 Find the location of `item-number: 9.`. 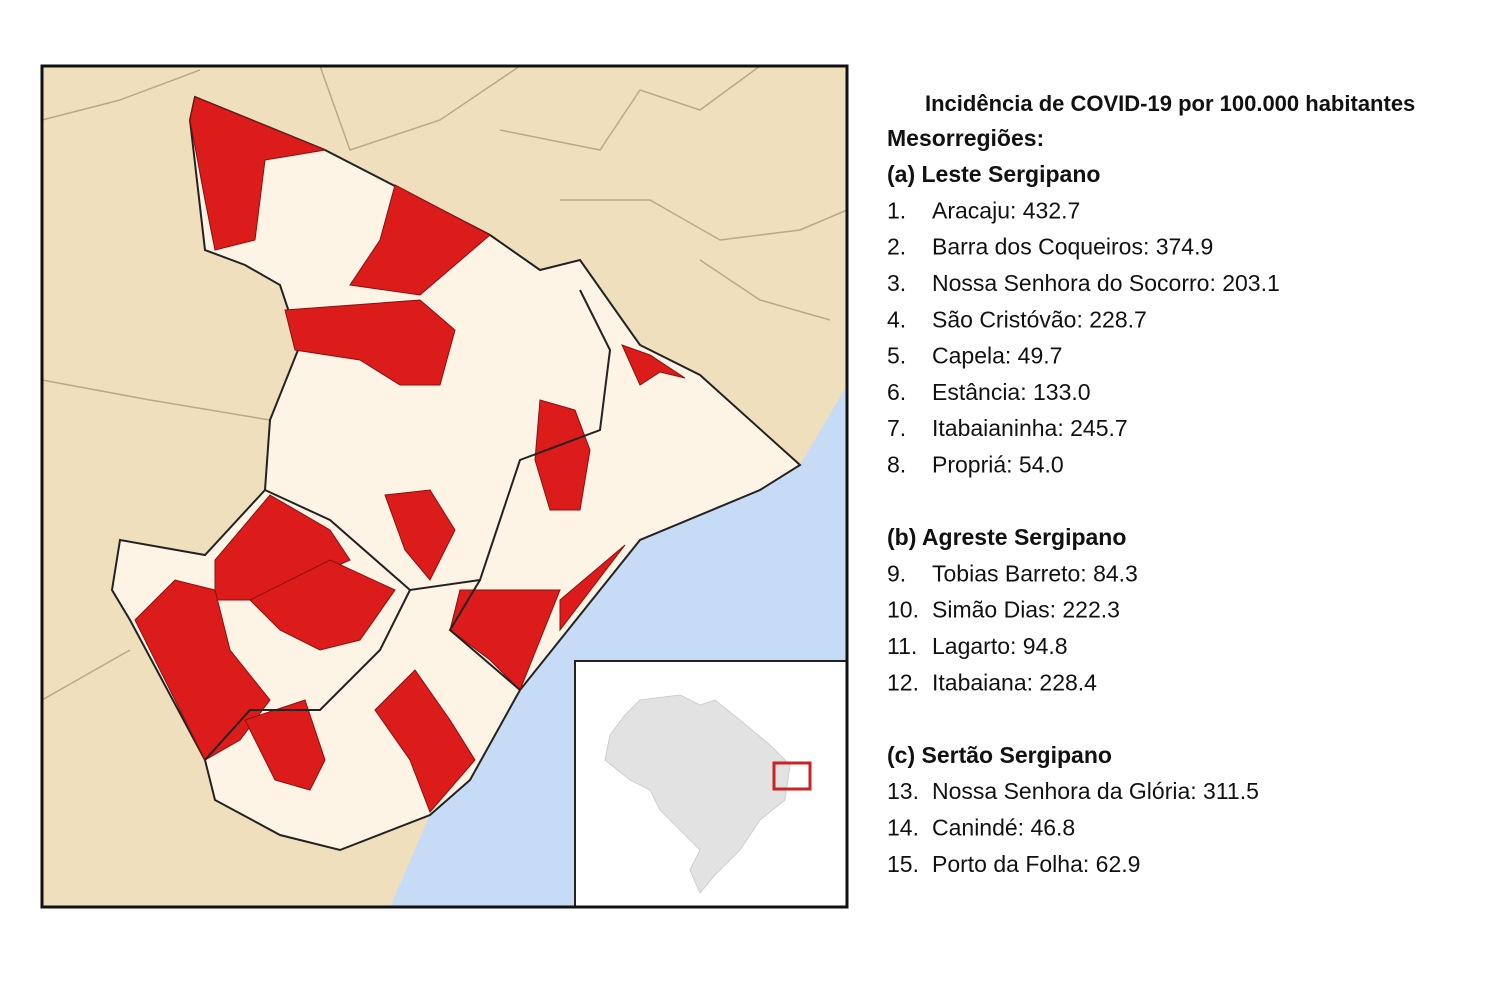

item-number: 9. is located at coordinates (896, 573).